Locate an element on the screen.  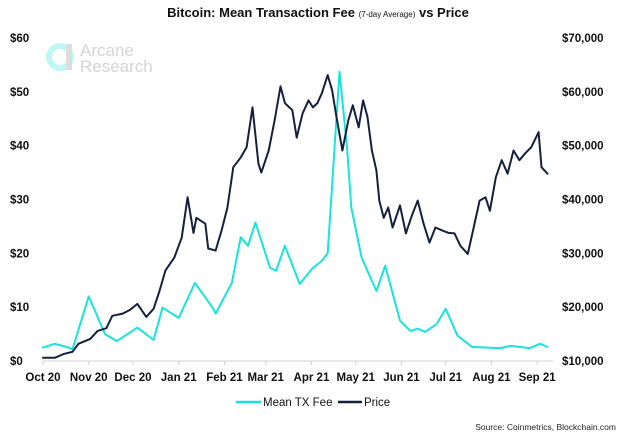
source-note: Source: Coinmetrics, Blockchain.com is located at coordinates (545, 427).